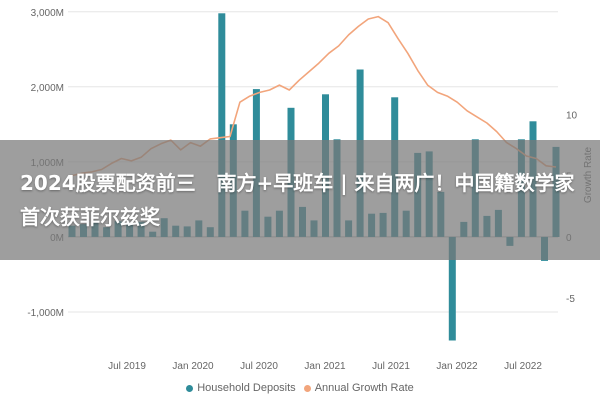 The width and height of the screenshot is (600, 405). I want to click on legend-dot-household-deposits, so click(190, 388).